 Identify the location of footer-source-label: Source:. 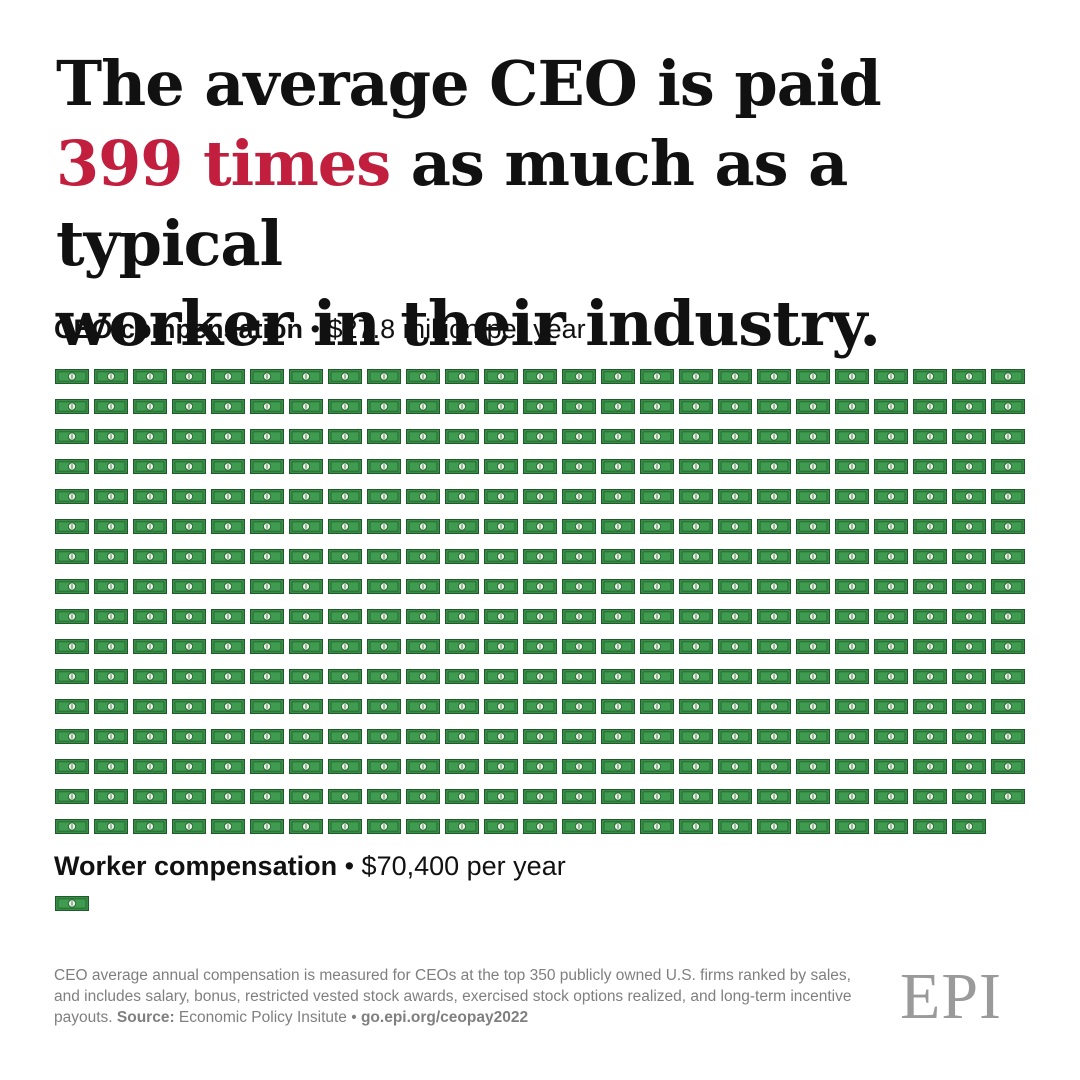
(145, 1017).